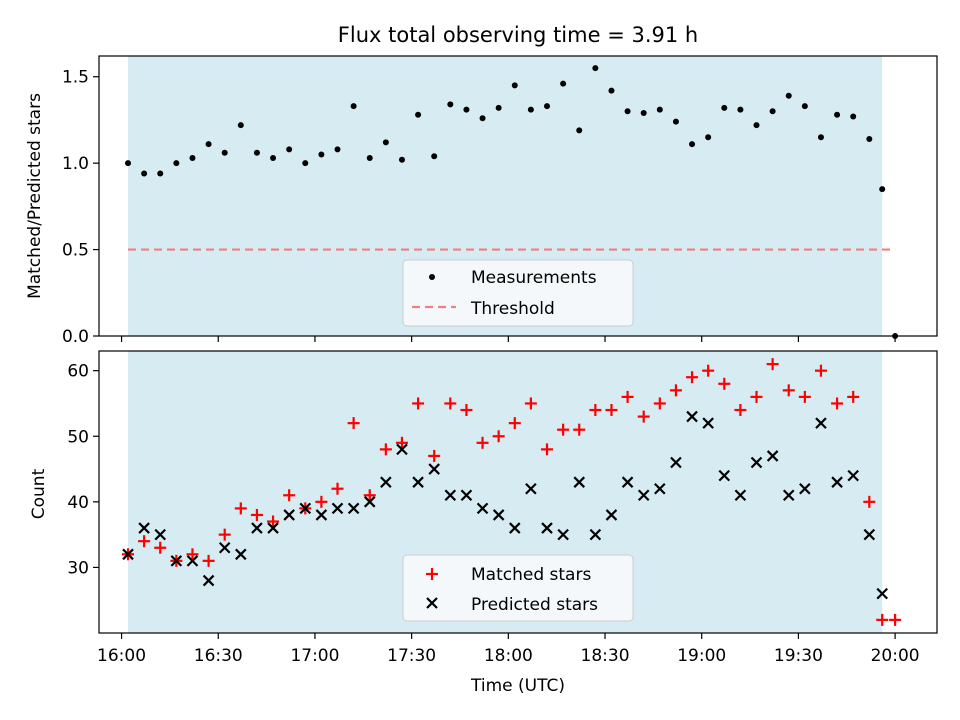  Describe the element at coordinates (508, 339) in the screenshot. I see `top-x-ticks` at that location.